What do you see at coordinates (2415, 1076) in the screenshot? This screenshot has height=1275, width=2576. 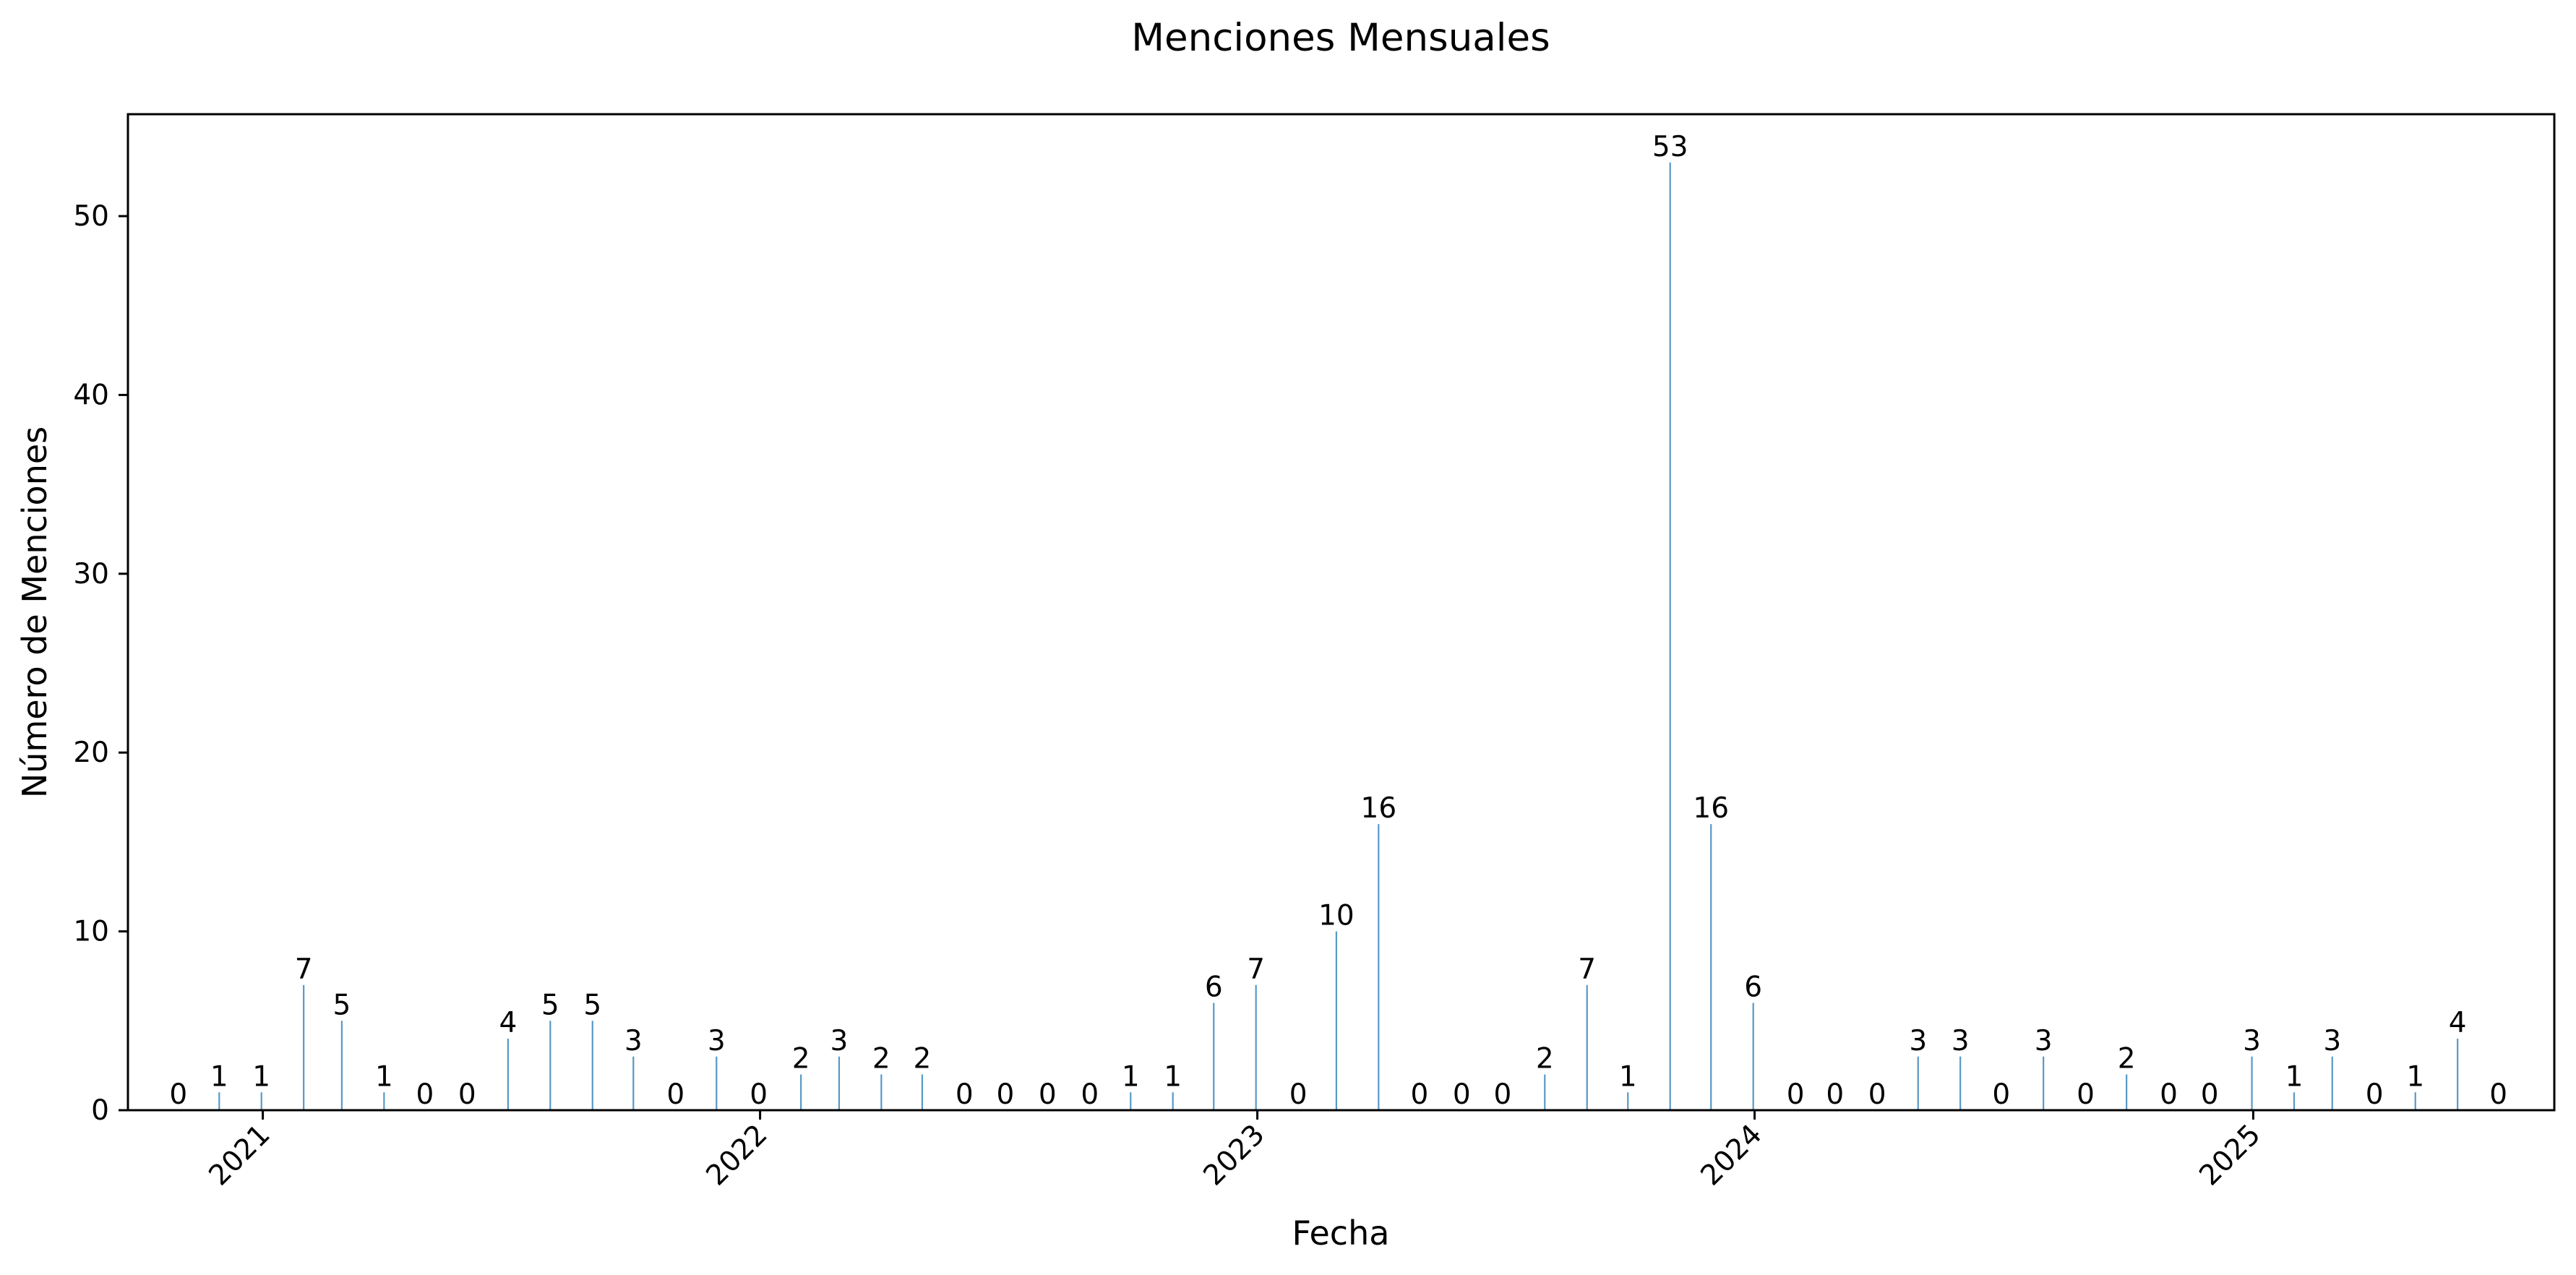 I see `data-label-2025-04: 1` at bounding box center [2415, 1076].